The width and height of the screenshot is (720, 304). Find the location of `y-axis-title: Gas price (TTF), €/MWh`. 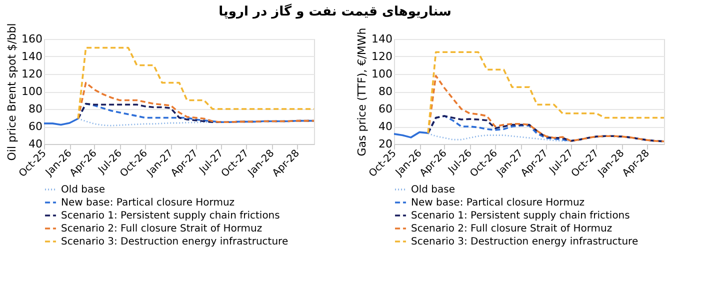

y-axis-title: Gas price (TTF), €/MWh is located at coordinates (362, 92).